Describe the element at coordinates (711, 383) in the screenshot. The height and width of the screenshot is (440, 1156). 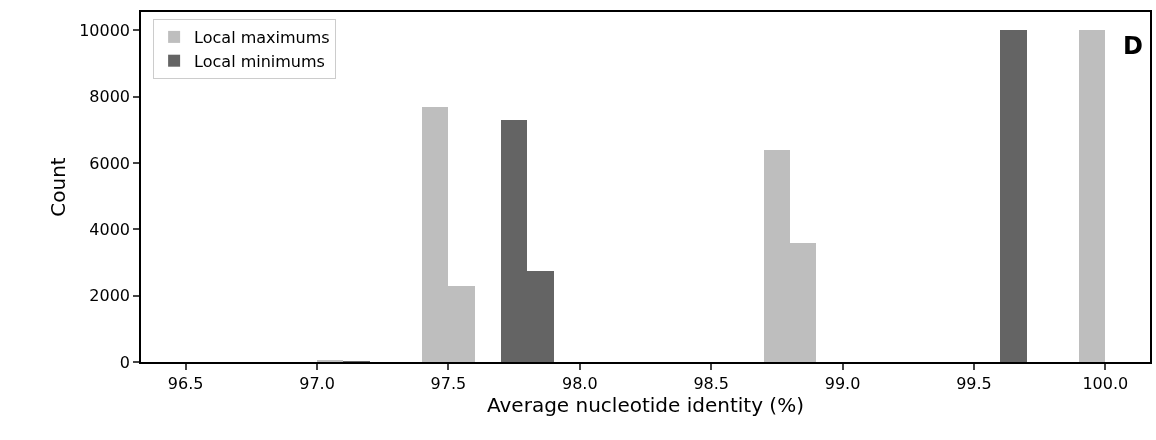
I see `x-tick-label: 98.5` at that location.